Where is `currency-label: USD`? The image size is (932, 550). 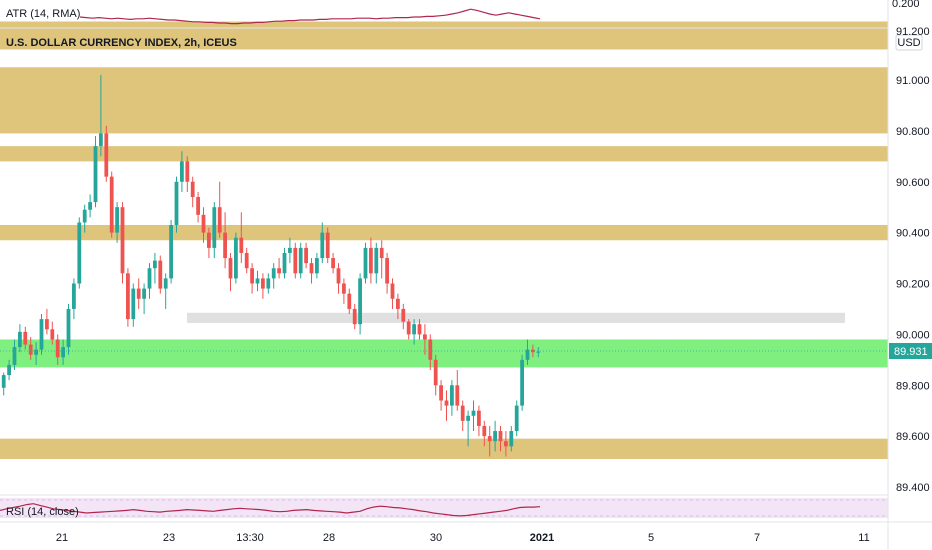
currency-label: USD is located at coordinates (908, 43).